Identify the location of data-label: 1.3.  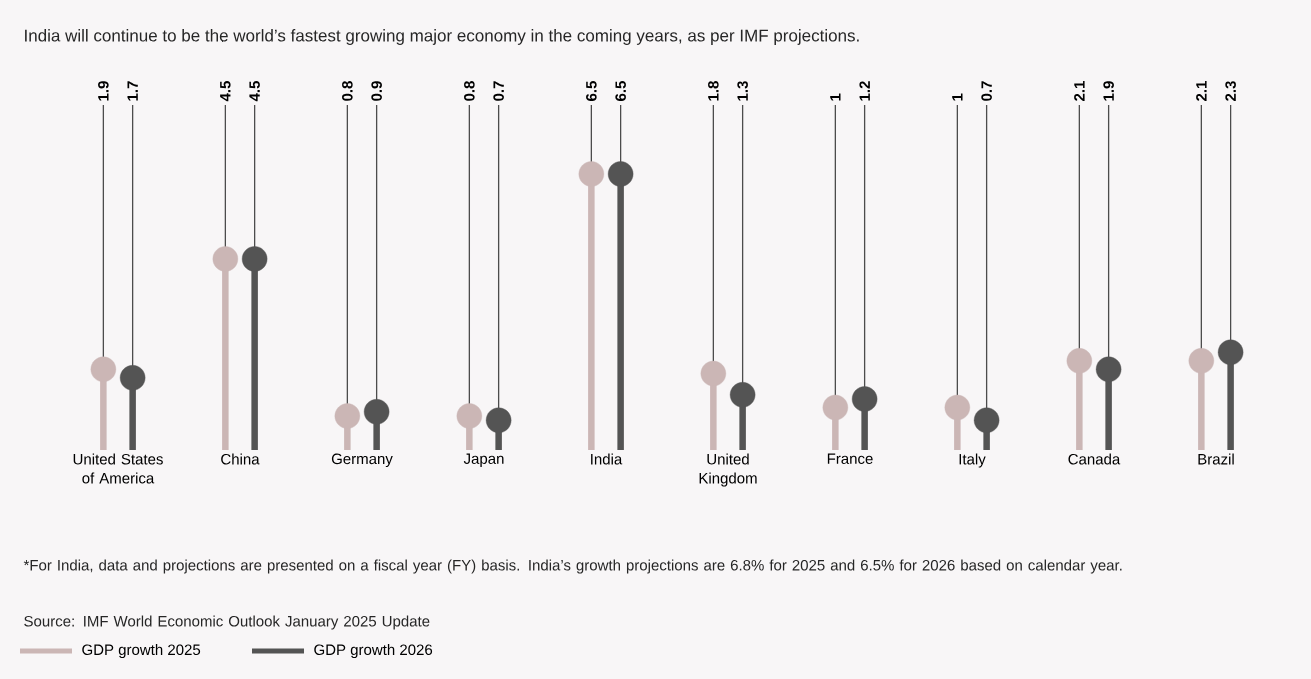
(742, 91).